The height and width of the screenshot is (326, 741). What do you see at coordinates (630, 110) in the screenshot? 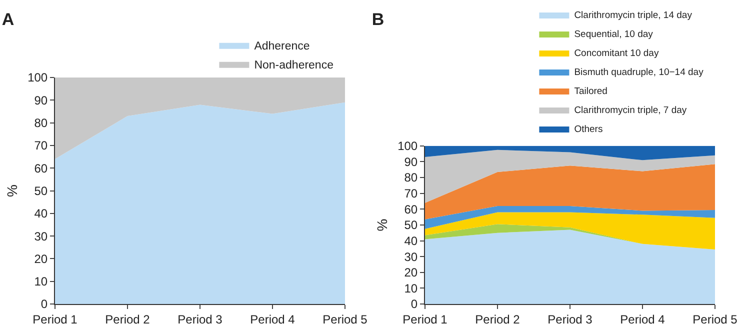
I see `legend-label: Clarithromycin triple, 7 day` at bounding box center [630, 110].